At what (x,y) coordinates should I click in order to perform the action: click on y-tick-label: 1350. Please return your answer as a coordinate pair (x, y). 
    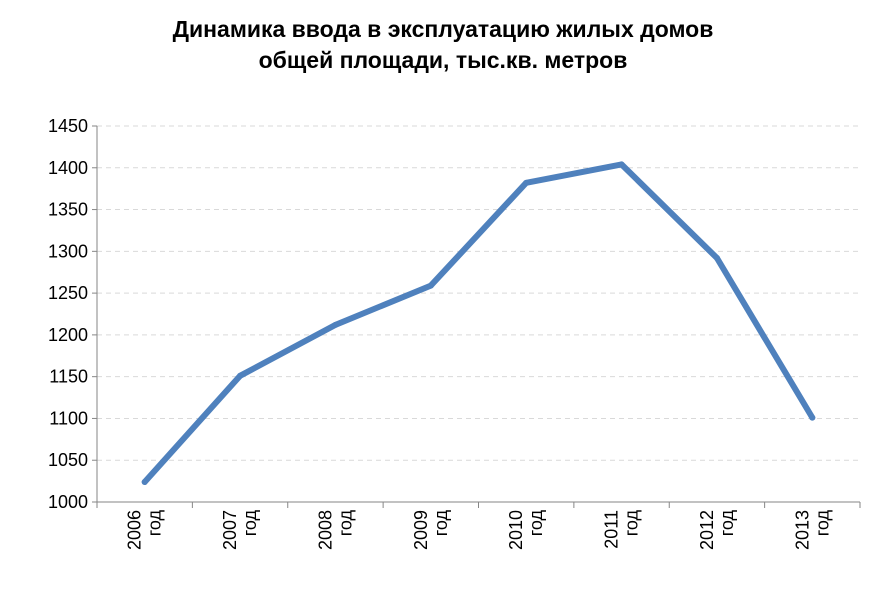
    Looking at the image, I should click on (68, 210).